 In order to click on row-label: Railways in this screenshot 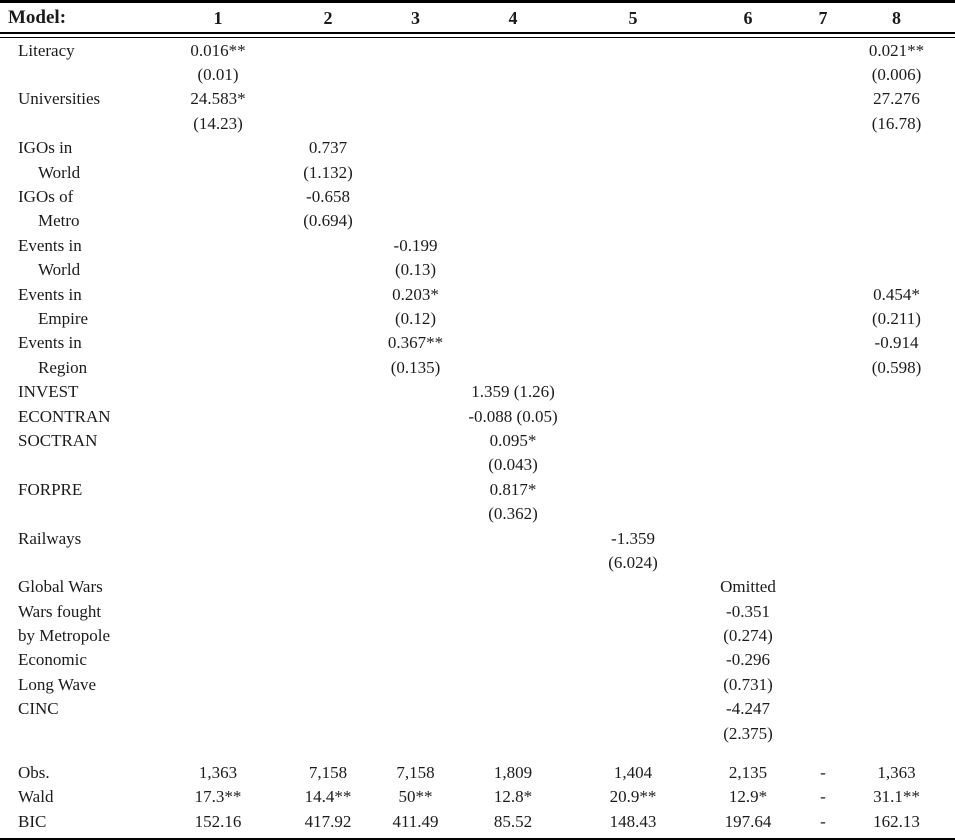, I will do `click(50, 538)`.